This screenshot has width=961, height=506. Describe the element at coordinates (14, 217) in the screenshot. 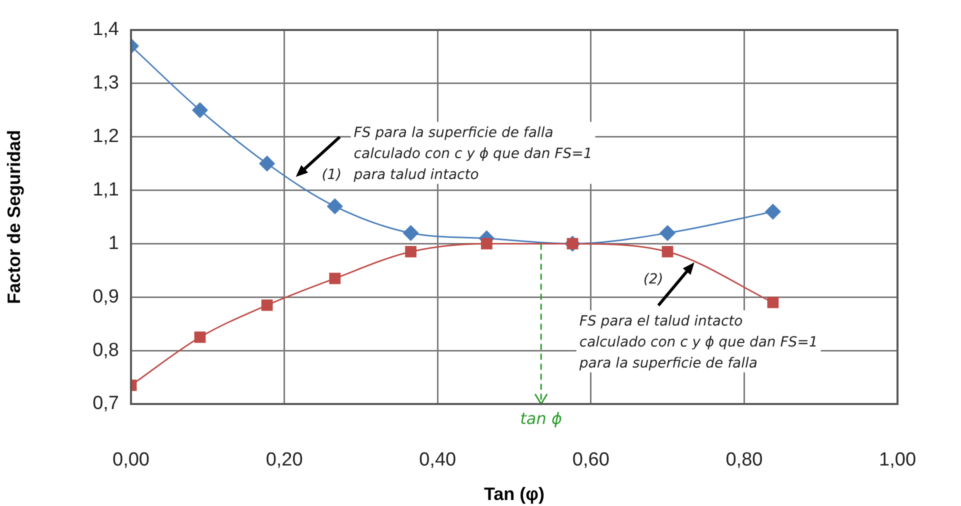

I see `y-axis-title: Factor de Seguridad` at that location.